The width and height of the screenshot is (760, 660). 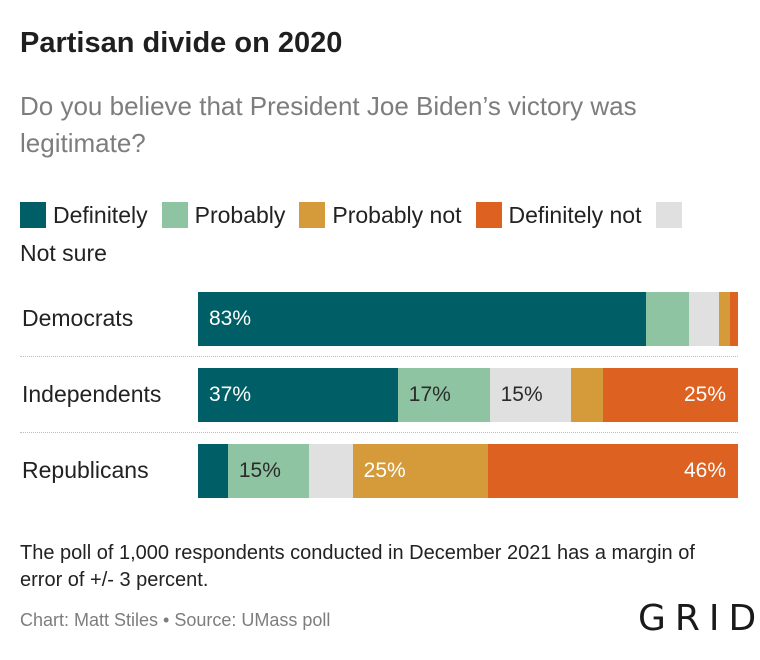 I want to click on legend-label: Definitely, so click(x=100, y=215).